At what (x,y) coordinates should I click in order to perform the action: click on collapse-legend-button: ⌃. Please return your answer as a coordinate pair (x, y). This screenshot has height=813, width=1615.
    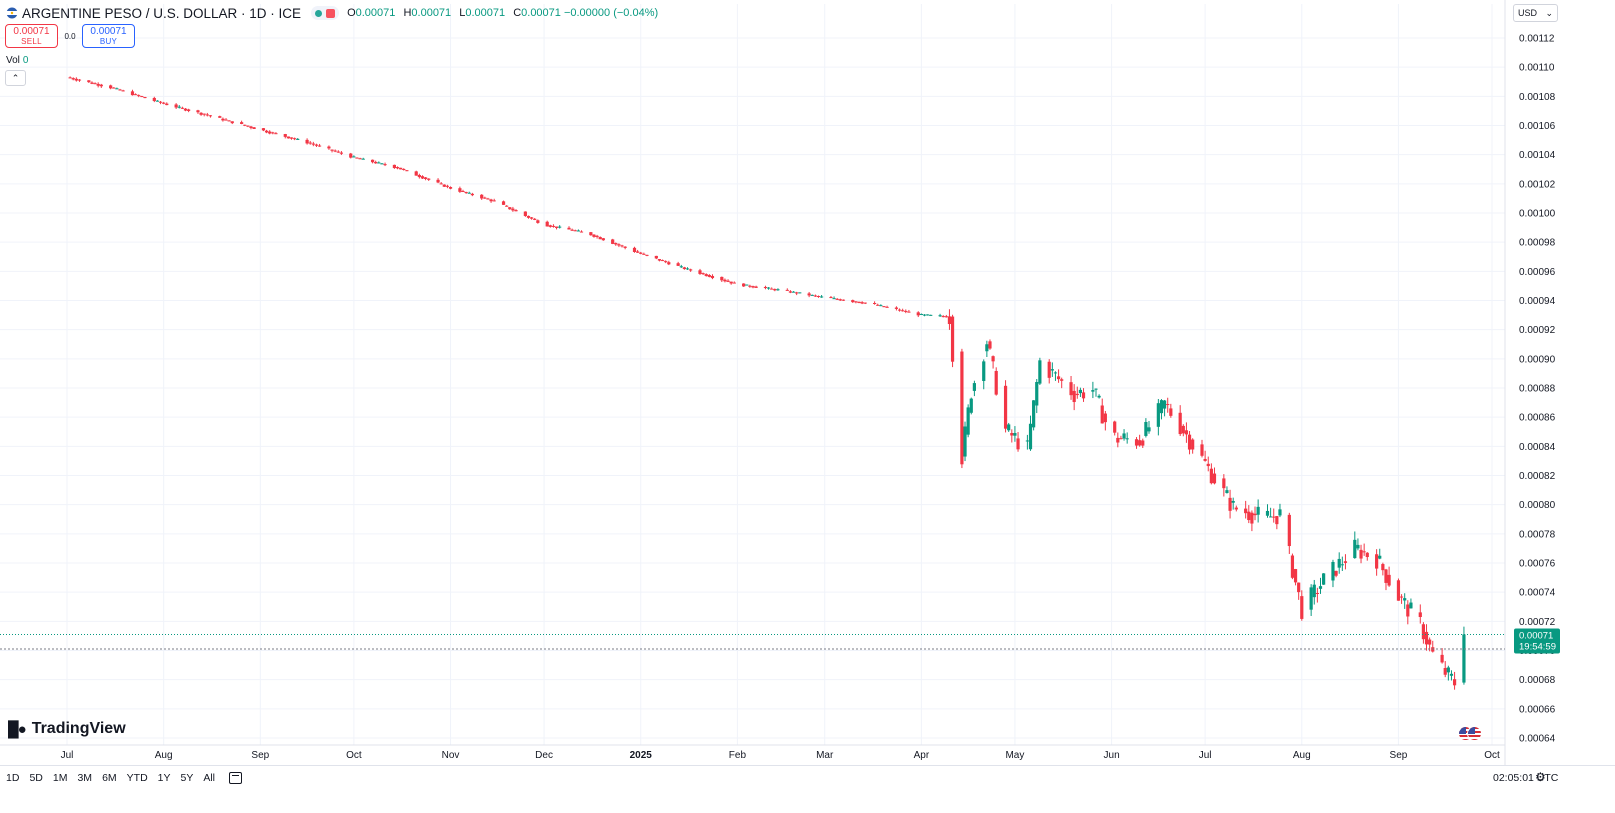
    Looking at the image, I should click on (15, 78).